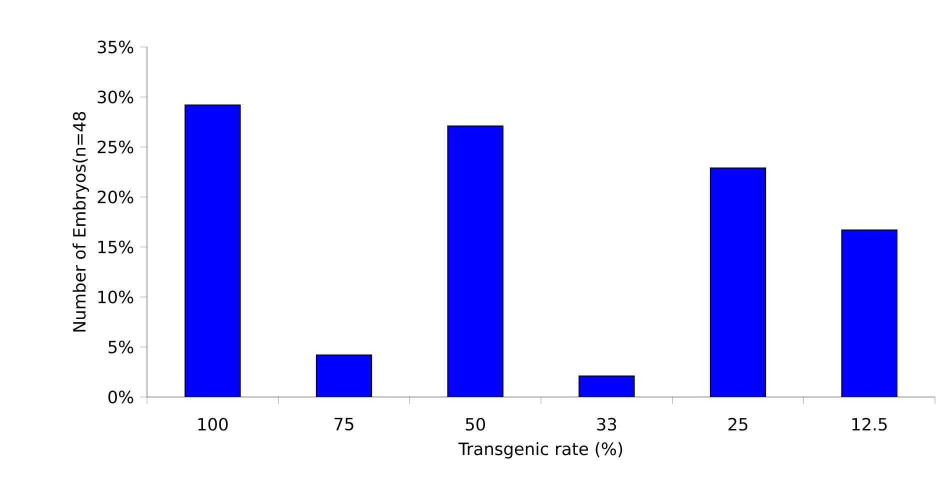 This screenshot has width=950, height=490. I want to click on x-tick-label: 33, so click(606, 424).